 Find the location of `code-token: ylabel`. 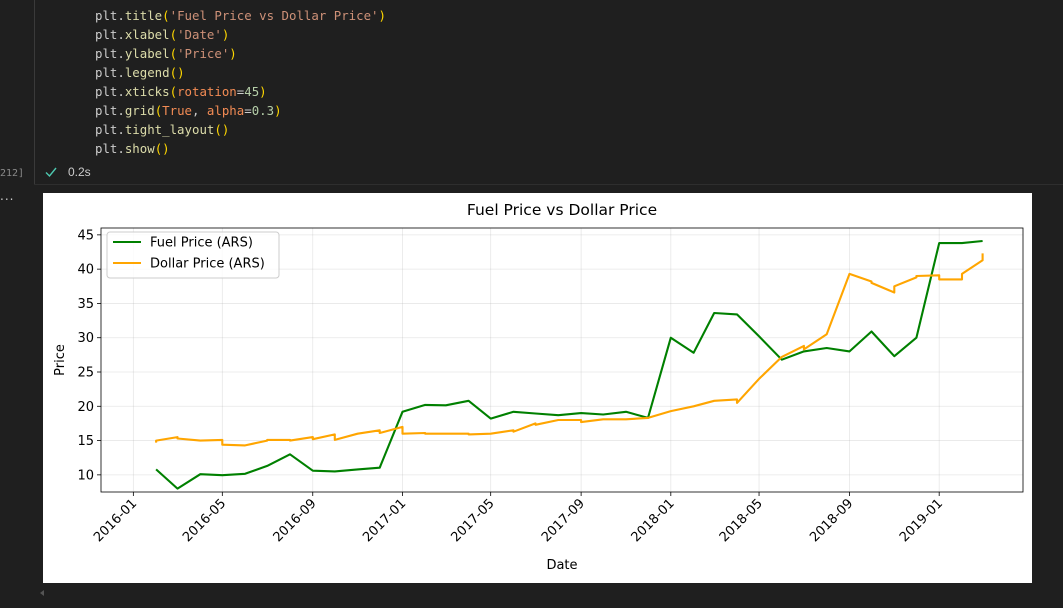

code-token: ylabel is located at coordinates (147, 53).